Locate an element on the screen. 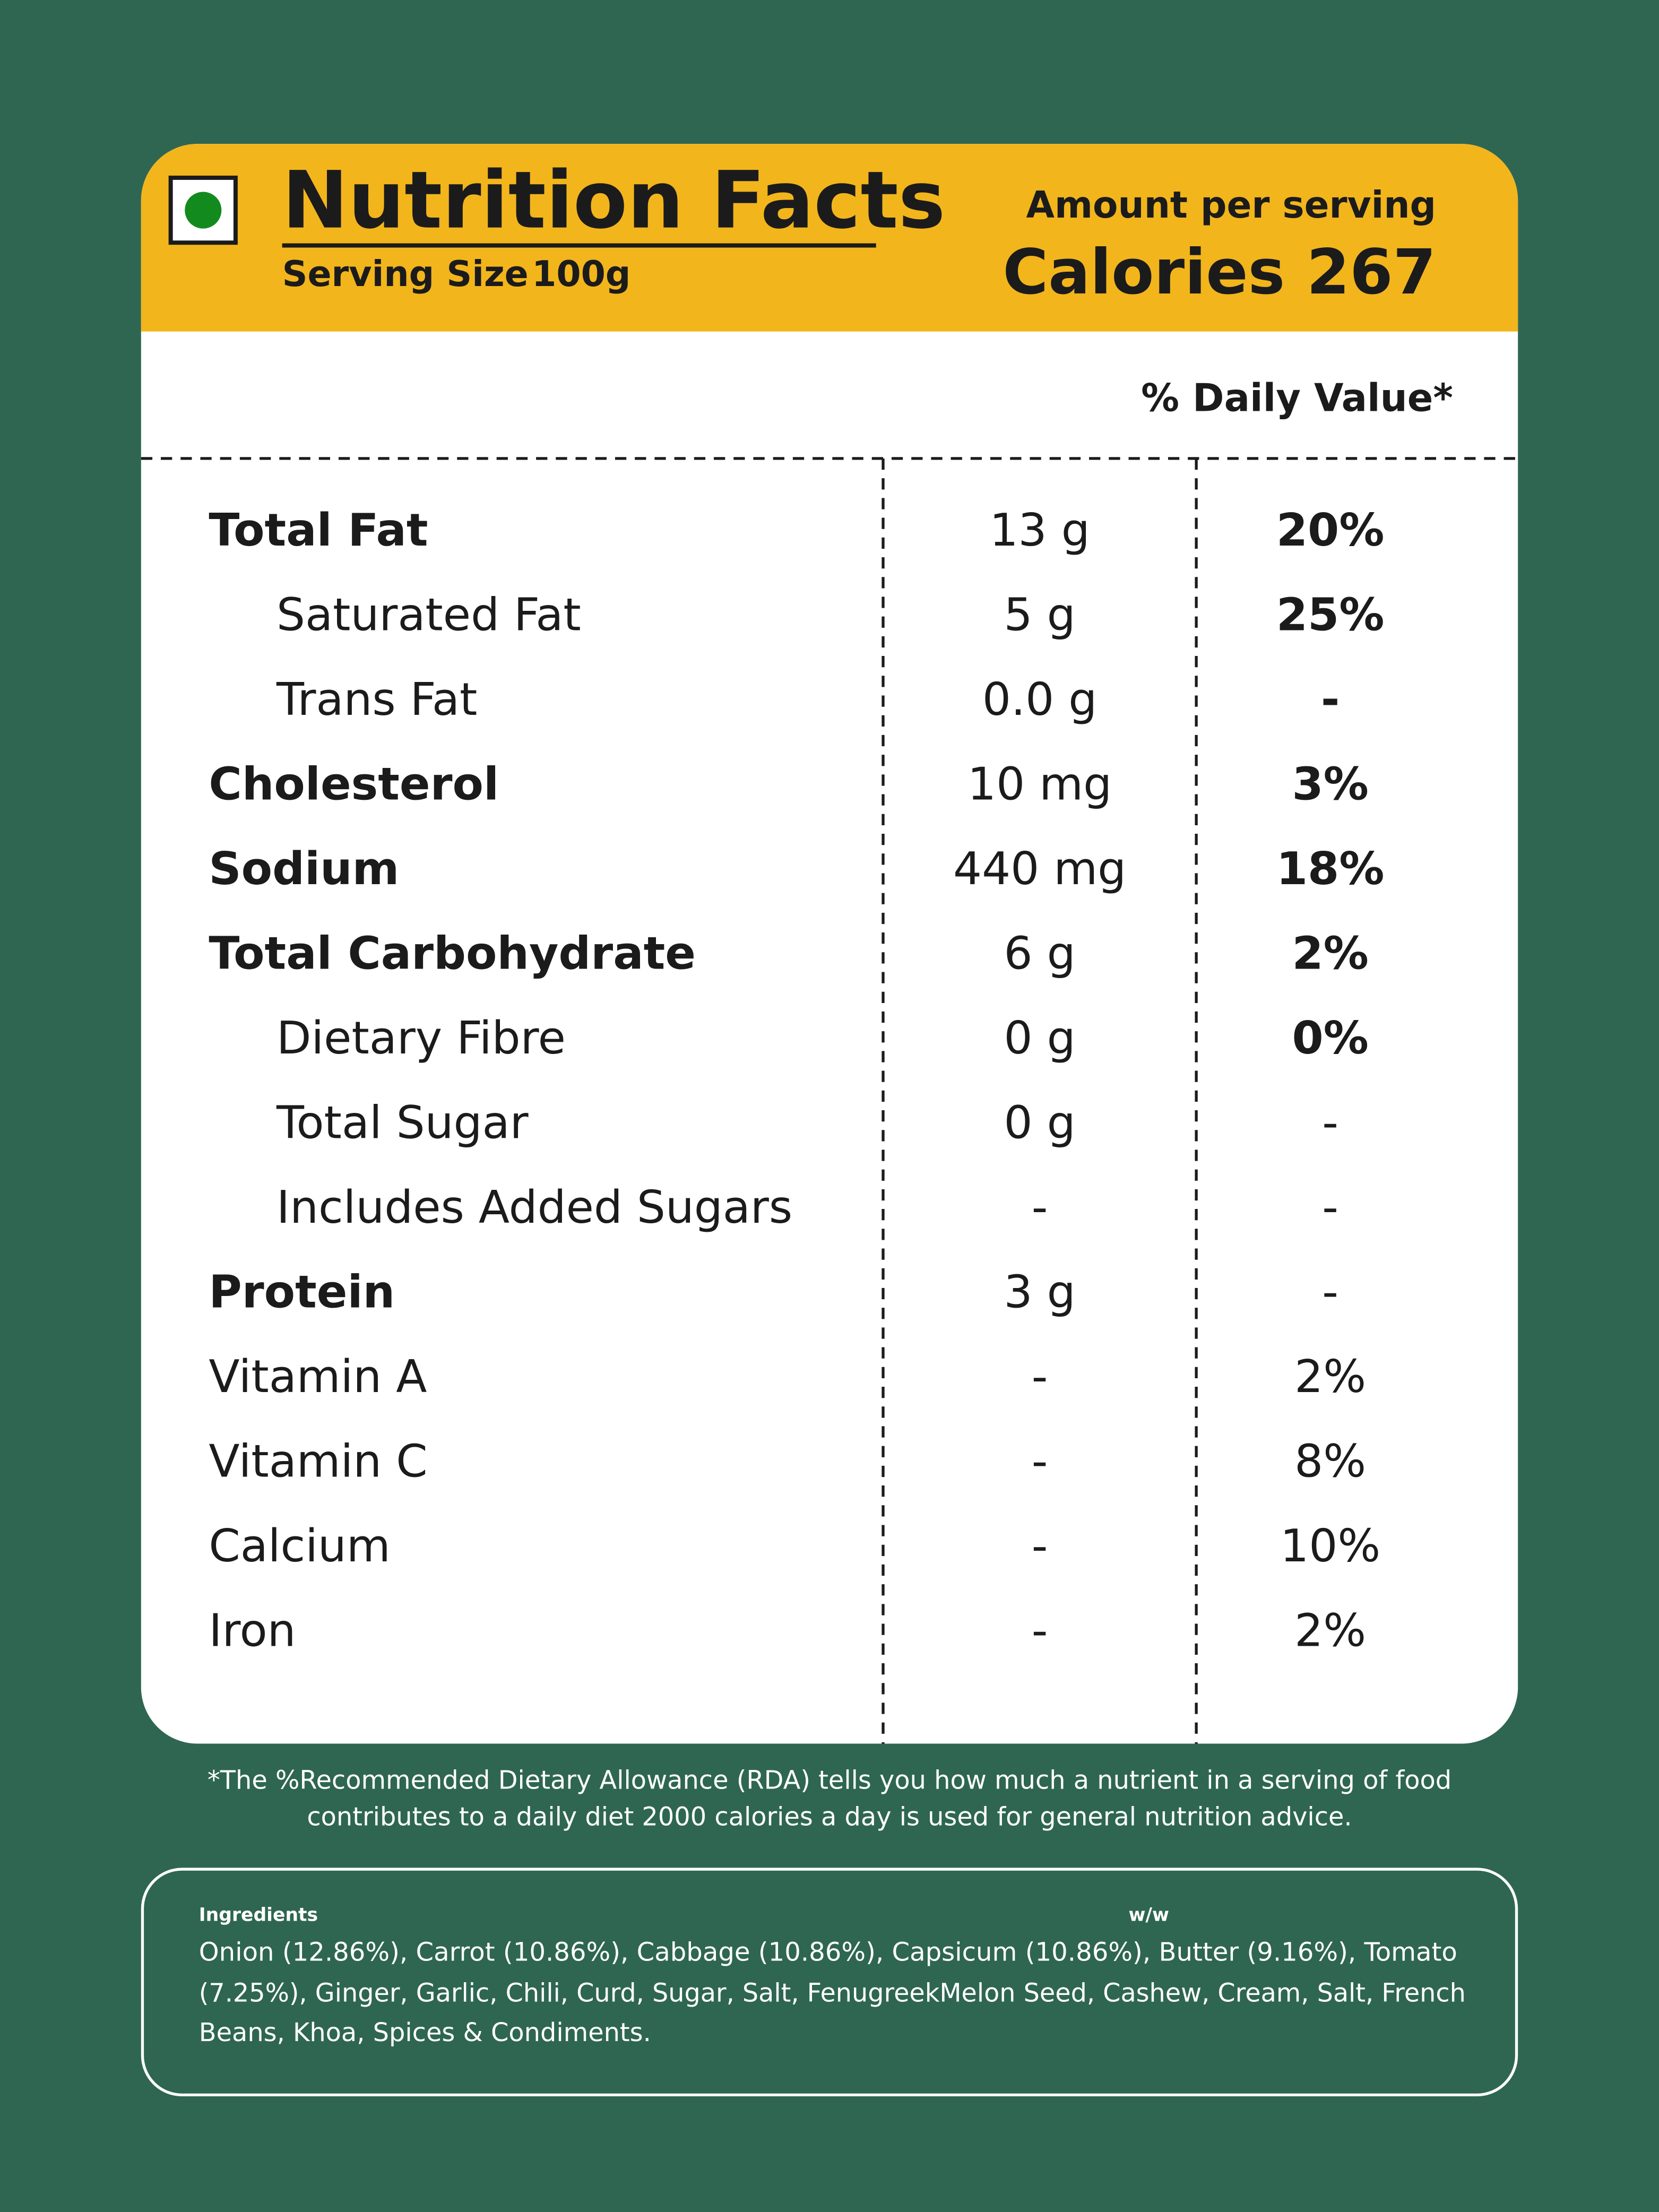 The image size is (1659, 2212). calories: Calories 267 is located at coordinates (1219, 272).